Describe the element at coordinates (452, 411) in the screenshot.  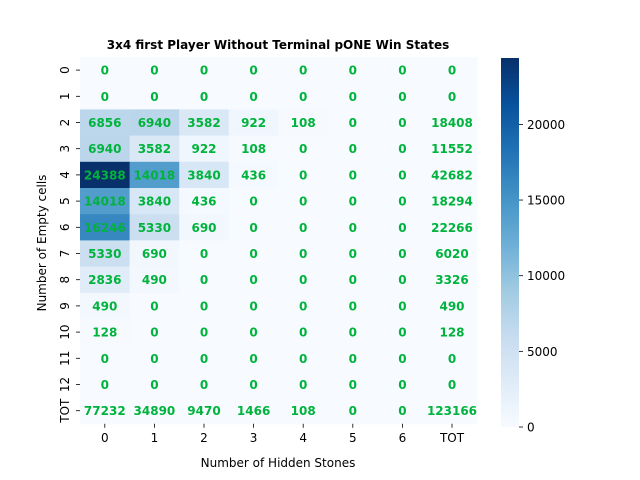
I see `cell-value-label: 123166` at that location.